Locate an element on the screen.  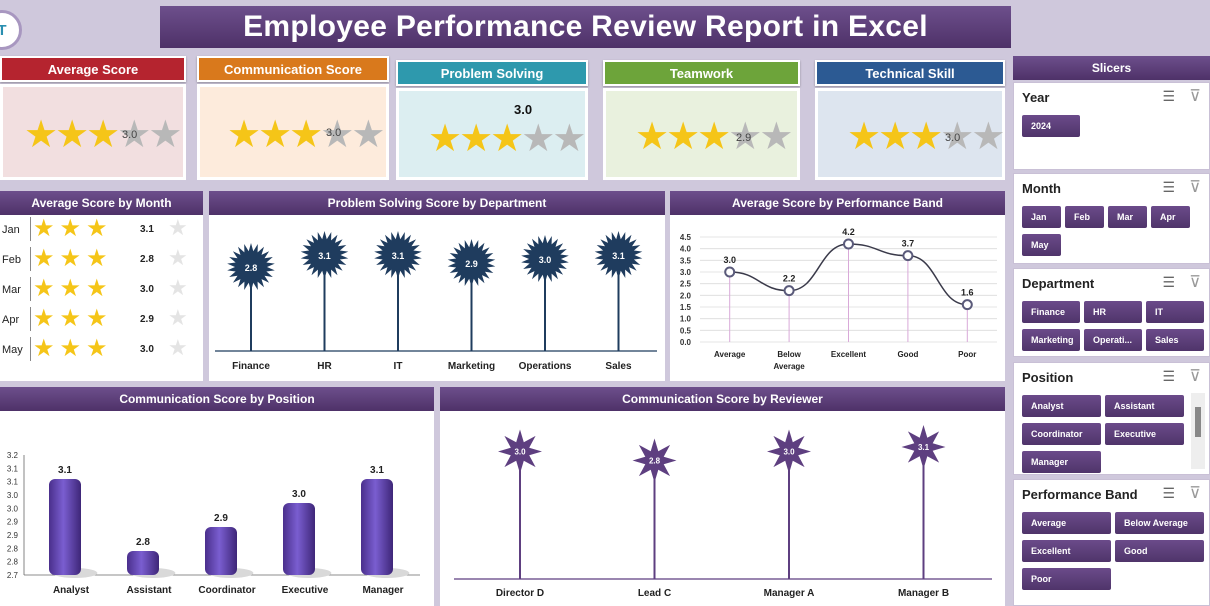
y-tick-label: 3.1 is located at coordinates (13, 468).